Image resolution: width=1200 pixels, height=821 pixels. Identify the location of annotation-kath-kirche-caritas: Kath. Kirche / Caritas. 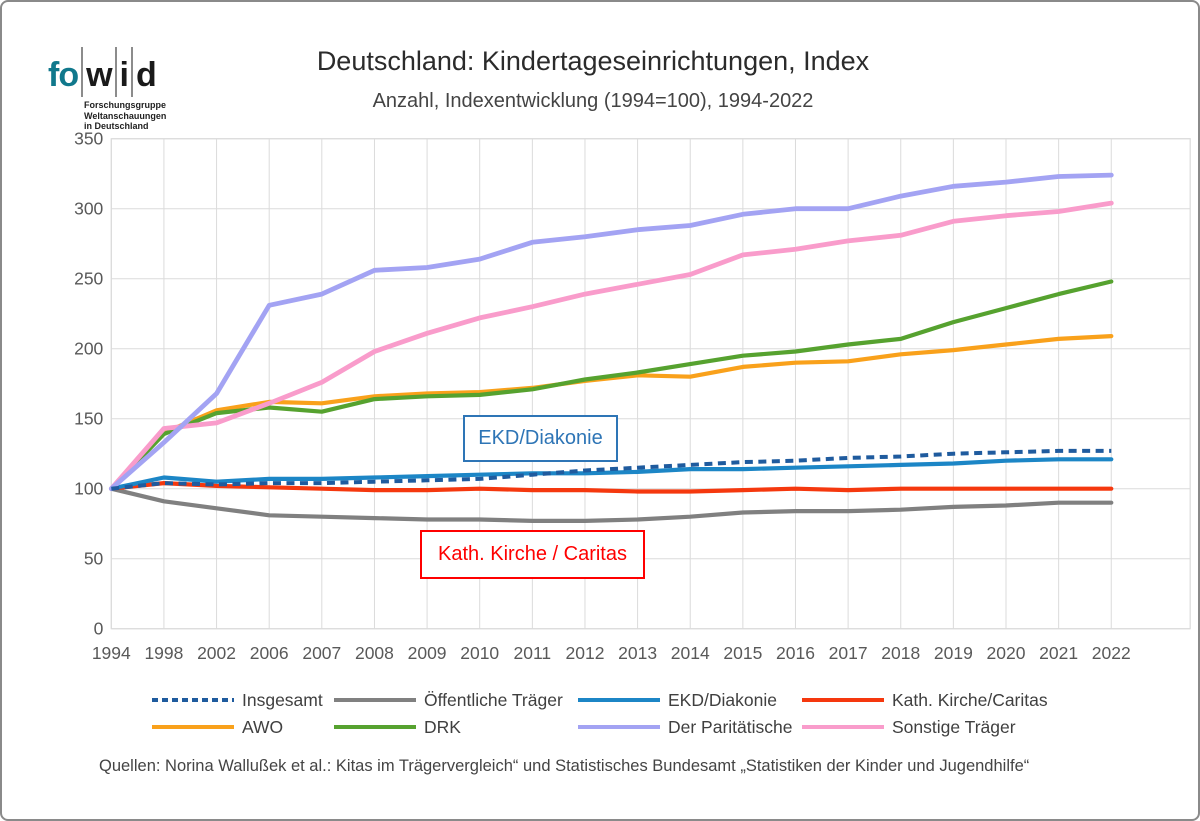
(532, 554).